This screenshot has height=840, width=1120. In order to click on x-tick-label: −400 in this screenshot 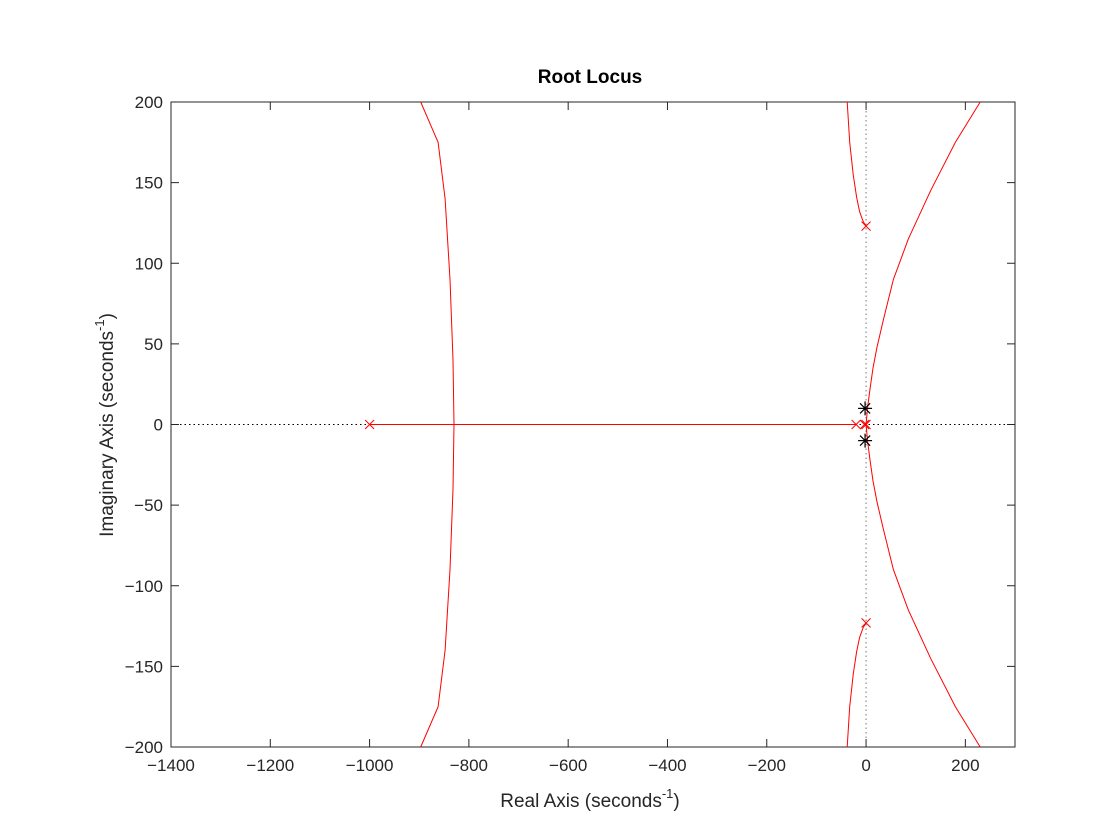, I will do `click(667, 765)`.